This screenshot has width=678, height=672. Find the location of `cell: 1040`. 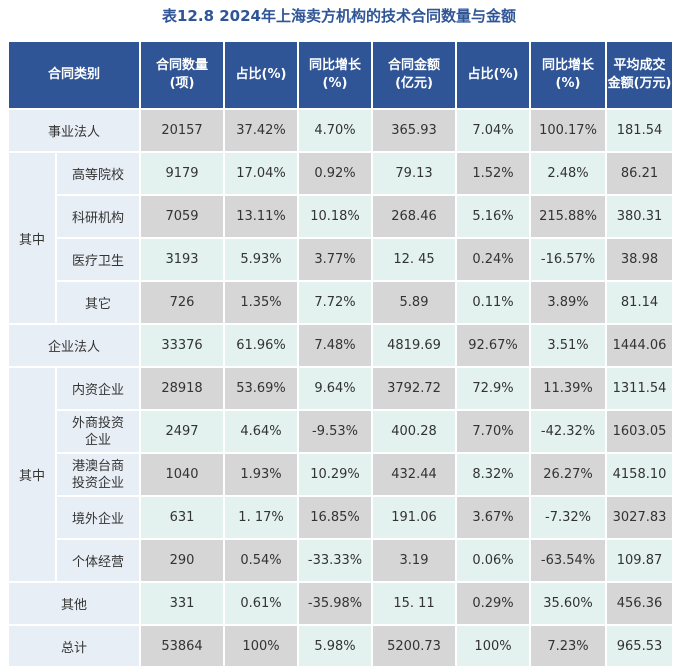

cell: 1040 is located at coordinates (182, 474).